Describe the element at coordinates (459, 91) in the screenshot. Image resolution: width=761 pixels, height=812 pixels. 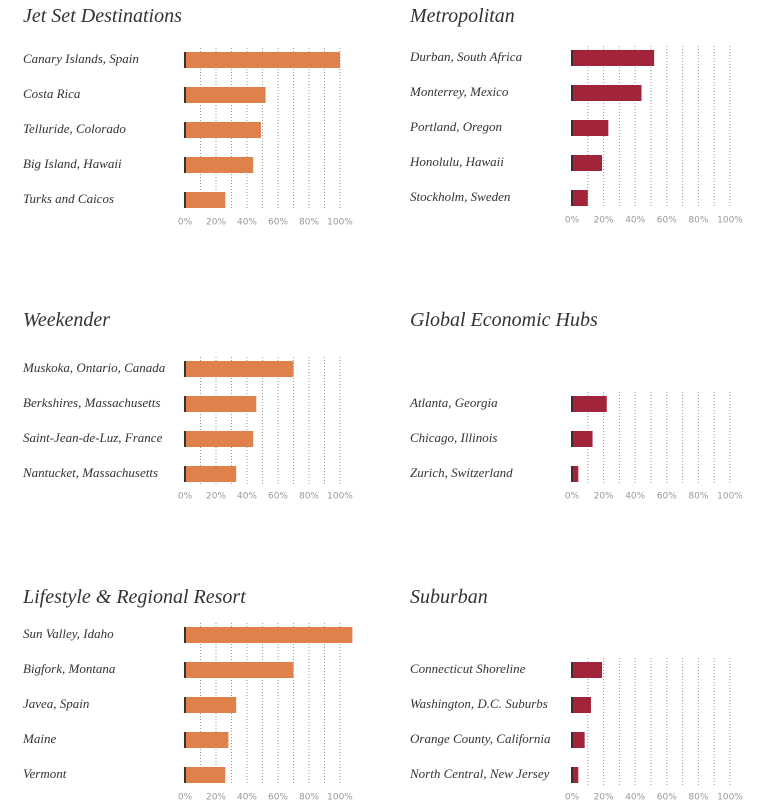
I see `category-label: Monterrey, Mexico` at that location.